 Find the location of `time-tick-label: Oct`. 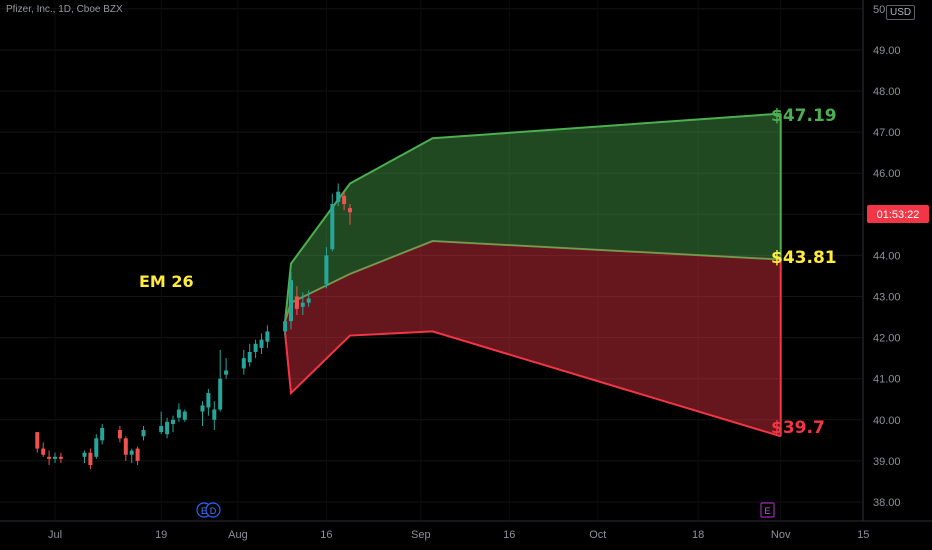

time-tick-label: Oct is located at coordinates (597, 535).